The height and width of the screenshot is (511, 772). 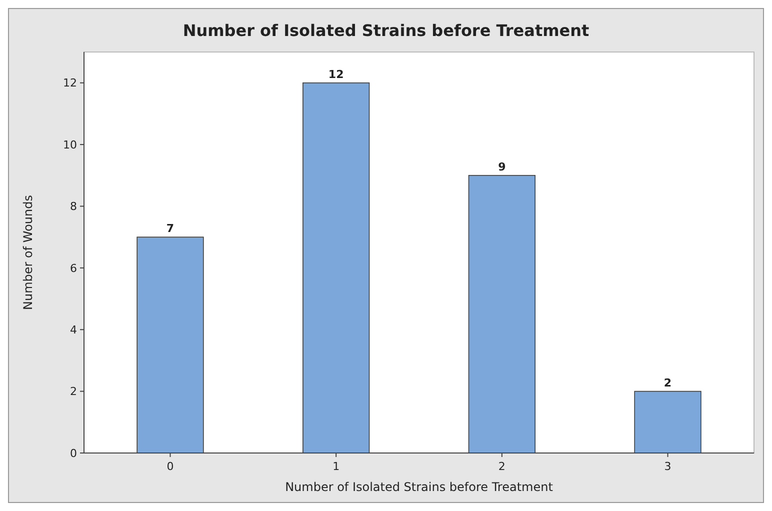 What do you see at coordinates (73, 391) in the screenshot?
I see `y-tick-label: 2` at bounding box center [73, 391].